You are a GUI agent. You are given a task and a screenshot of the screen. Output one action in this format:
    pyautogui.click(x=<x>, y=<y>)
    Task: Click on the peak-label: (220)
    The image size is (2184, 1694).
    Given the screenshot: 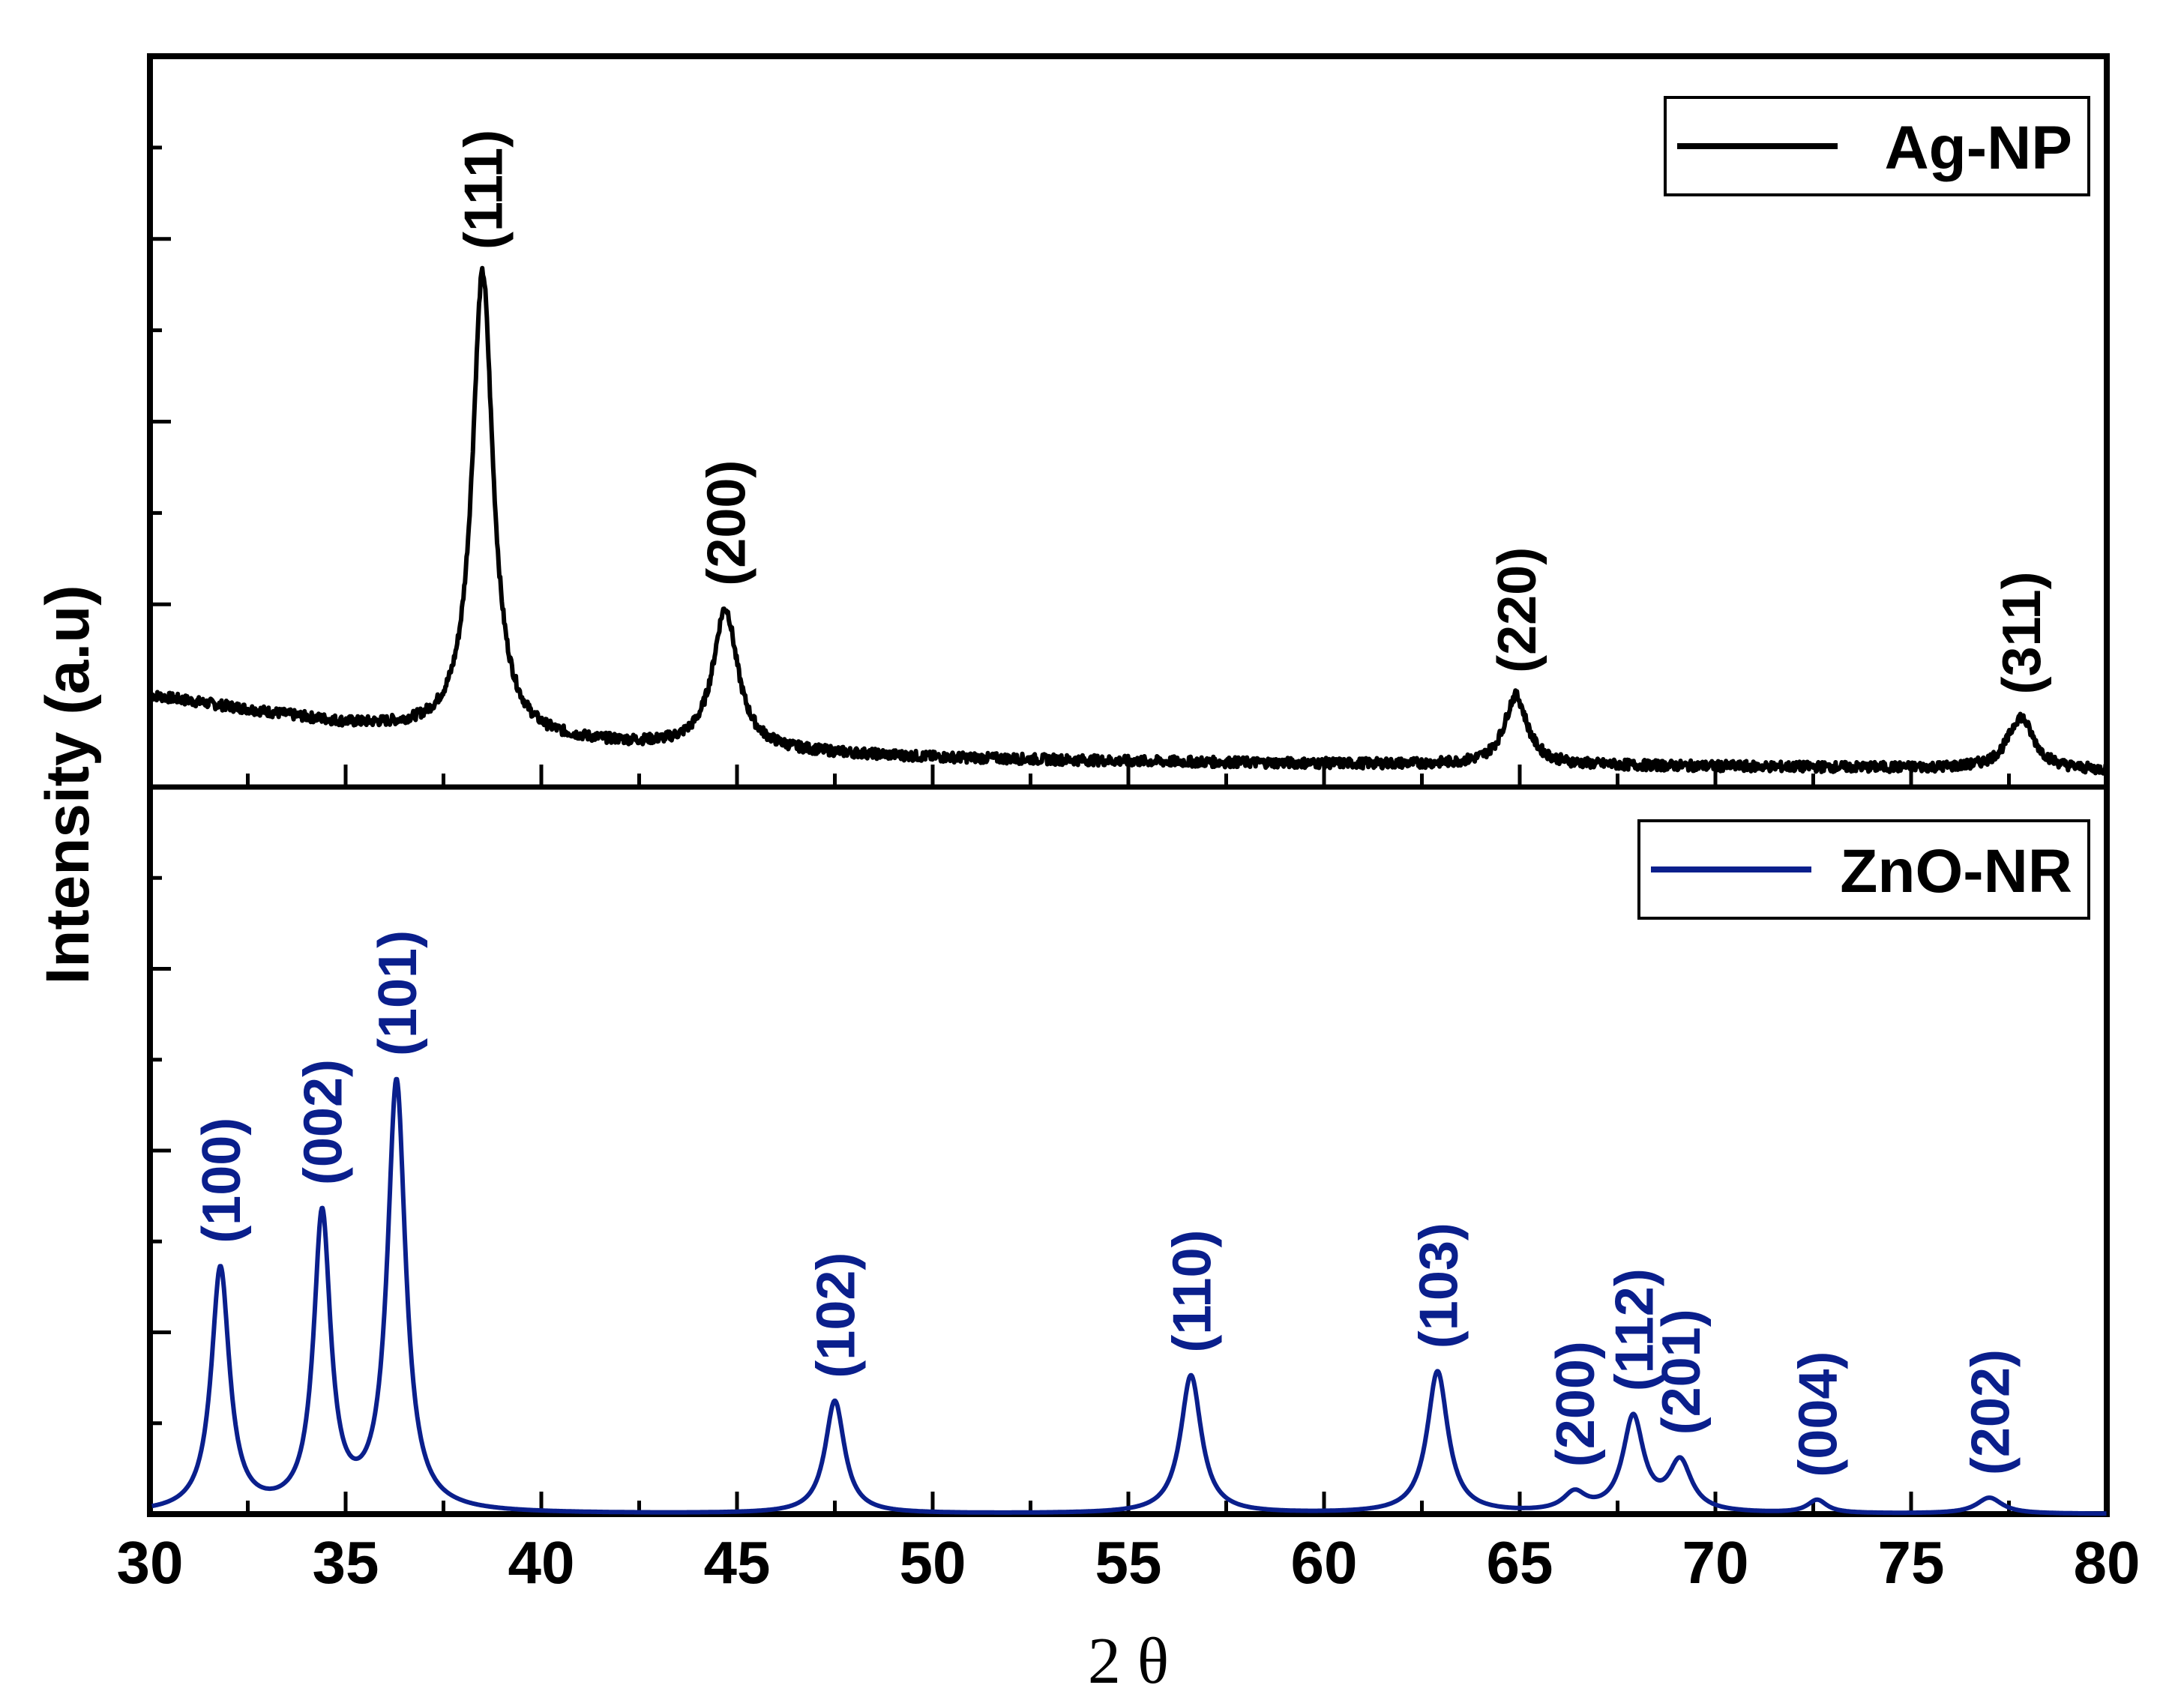 What is the action you would take?
    pyautogui.click(x=1517, y=610)
    